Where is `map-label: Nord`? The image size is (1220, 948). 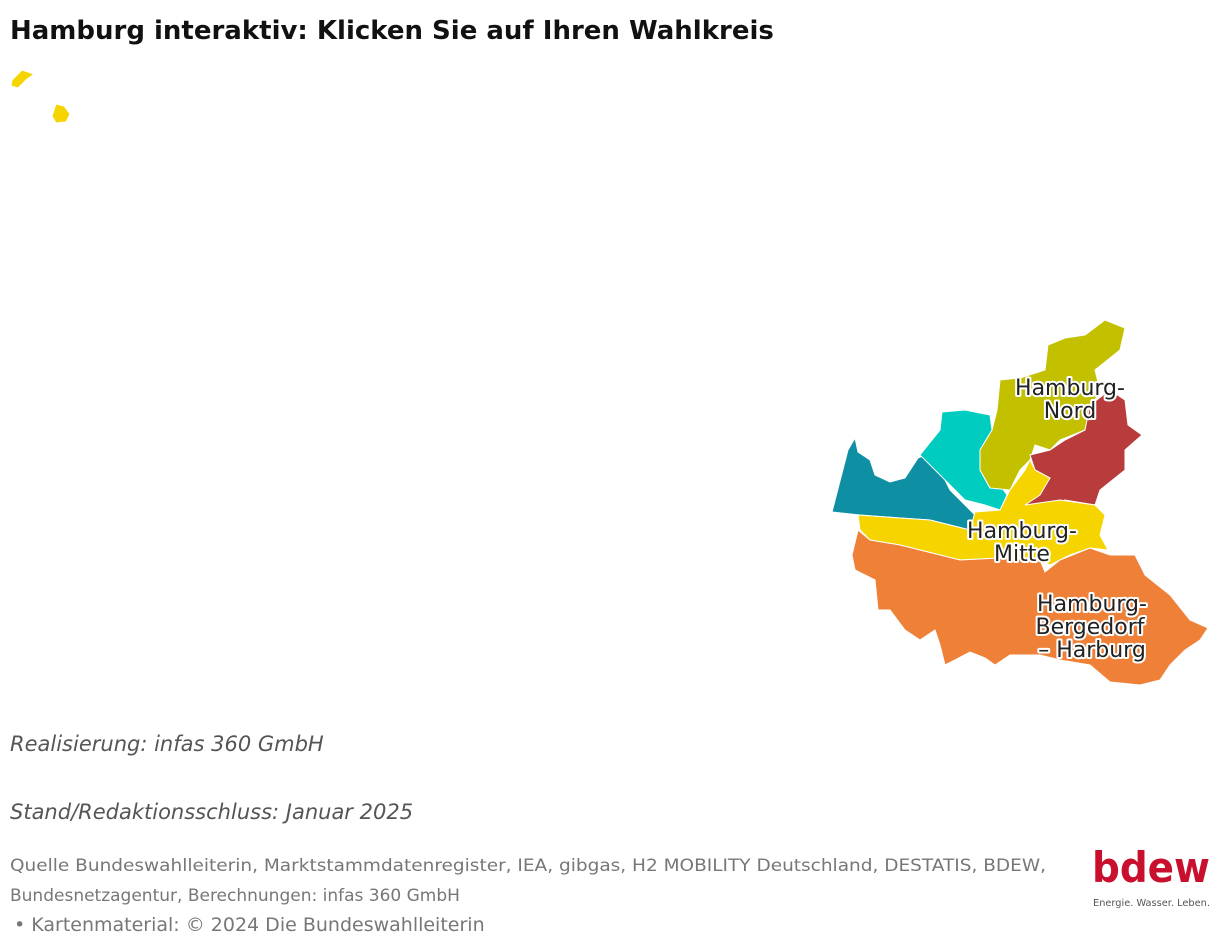 map-label: Nord is located at coordinates (1070, 411).